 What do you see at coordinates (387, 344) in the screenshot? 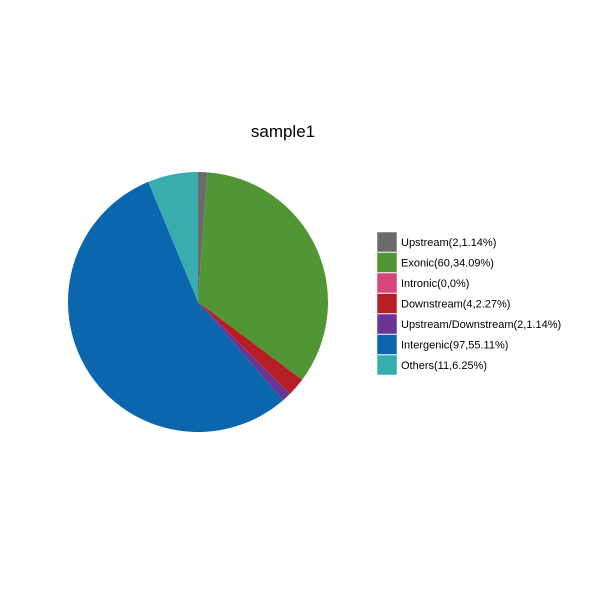
I see `legend-swatch-intergenic` at bounding box center [387, 344].